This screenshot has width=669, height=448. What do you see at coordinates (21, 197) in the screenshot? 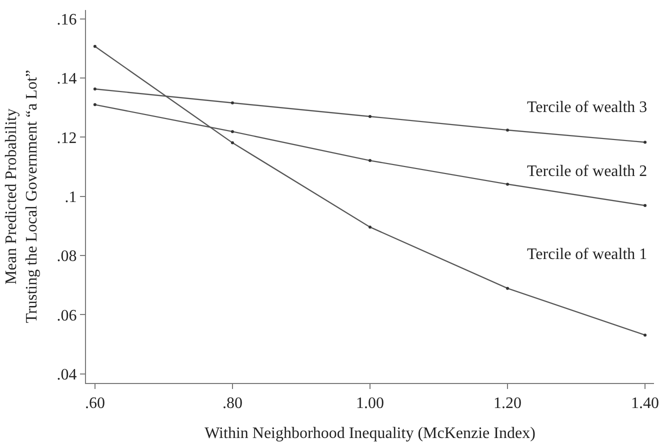
I see `y-axis-title: Mean Predicted Probability Trusting the Local Government “a Lot”` at bounding box center [21, 197].